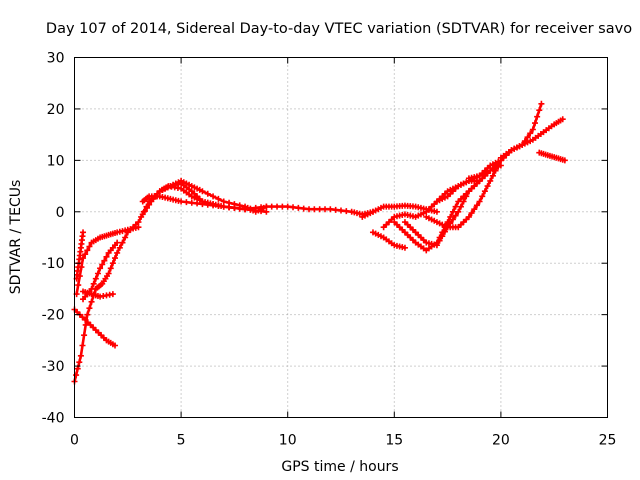  Describe the element at coordinates (53, 316) in the screenshot. I see `y-tick-label: -20` at that location.